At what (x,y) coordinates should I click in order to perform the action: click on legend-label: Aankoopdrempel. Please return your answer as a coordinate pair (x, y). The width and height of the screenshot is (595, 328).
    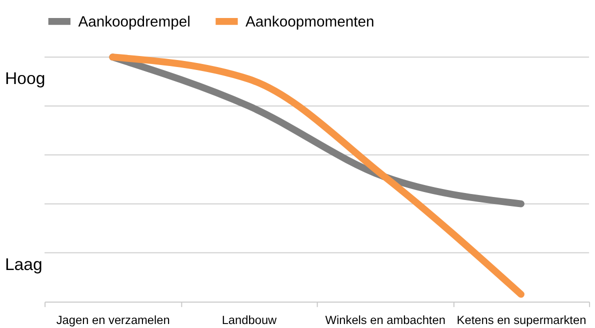
    Looking at the image, I should click on (134, 22).